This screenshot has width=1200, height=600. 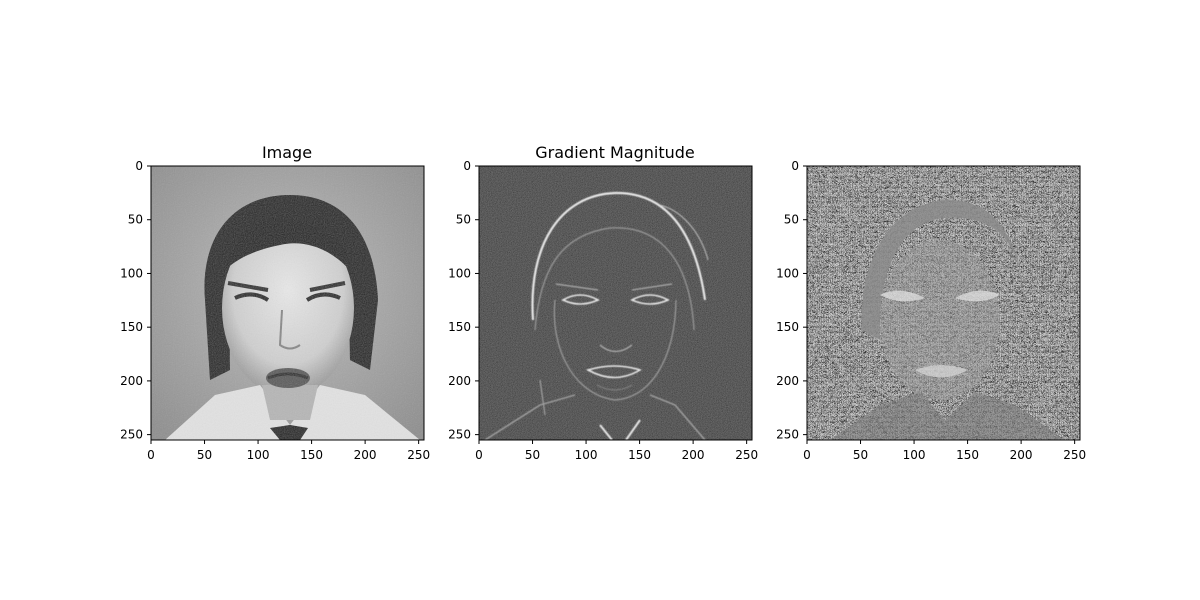 I want to click on panel-gradient-direction: 0 50 100 150 200 250 0 50 100 150 200 250, so click(x=931, y=310).